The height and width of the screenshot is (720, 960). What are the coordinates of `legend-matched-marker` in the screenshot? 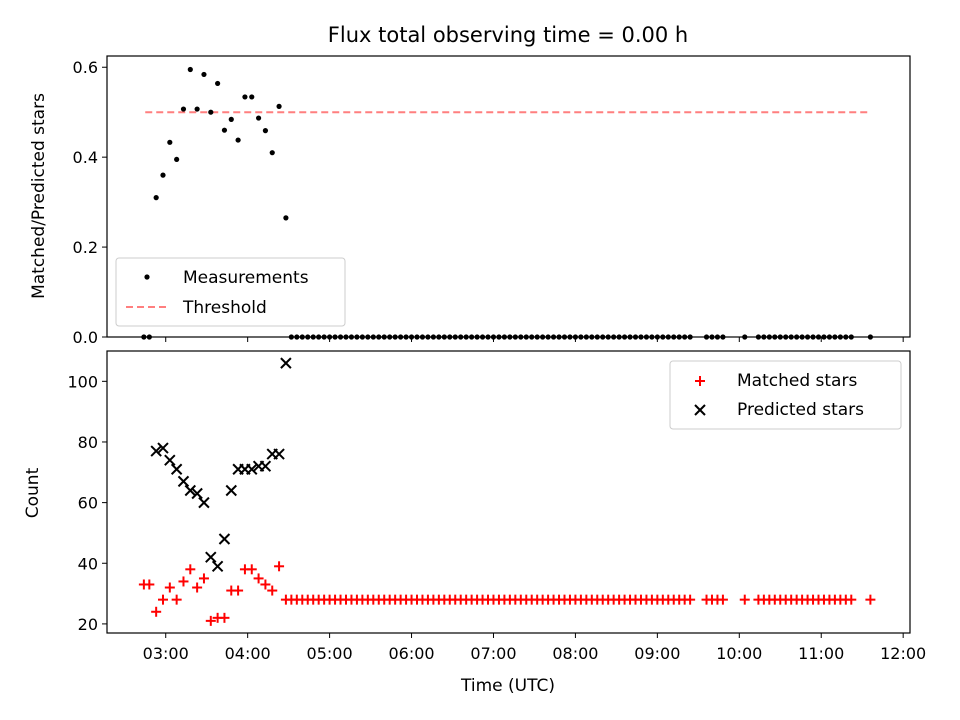 It's located at (700, 381).